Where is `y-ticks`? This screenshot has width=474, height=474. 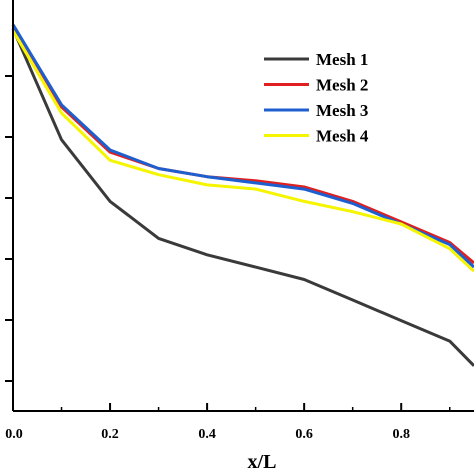 y-ticks is located at coordinates (9, 228).